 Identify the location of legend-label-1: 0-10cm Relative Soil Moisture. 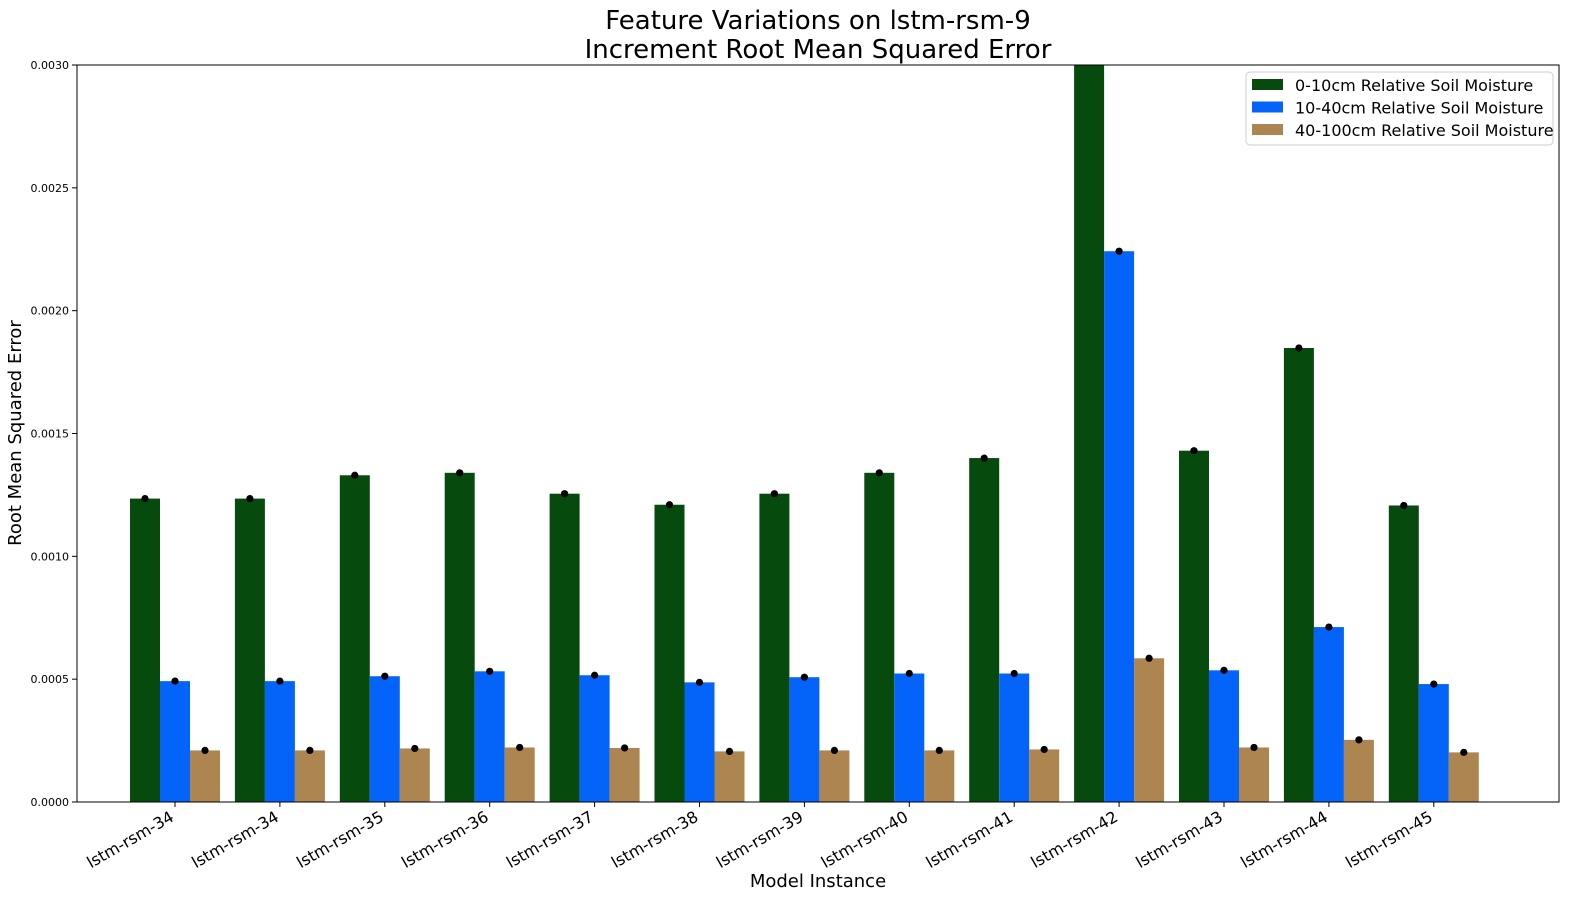
(1414, 85).